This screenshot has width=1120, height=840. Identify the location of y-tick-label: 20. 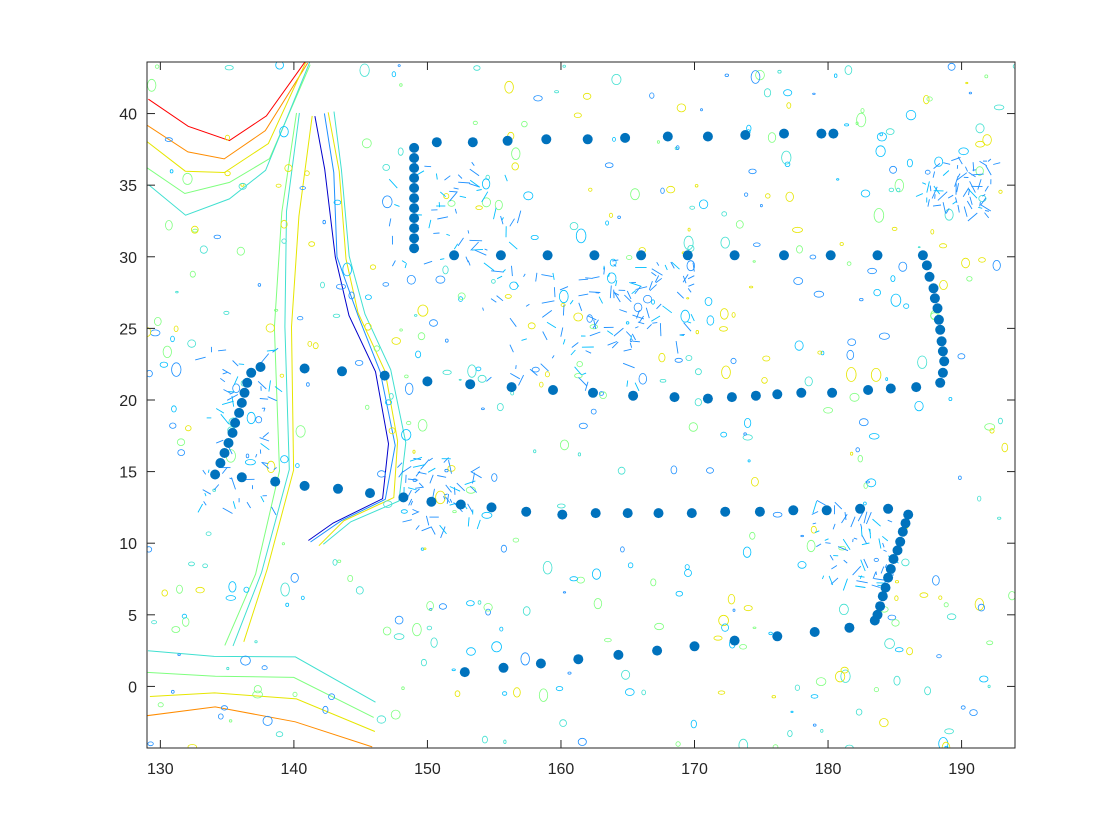
(128, 401).